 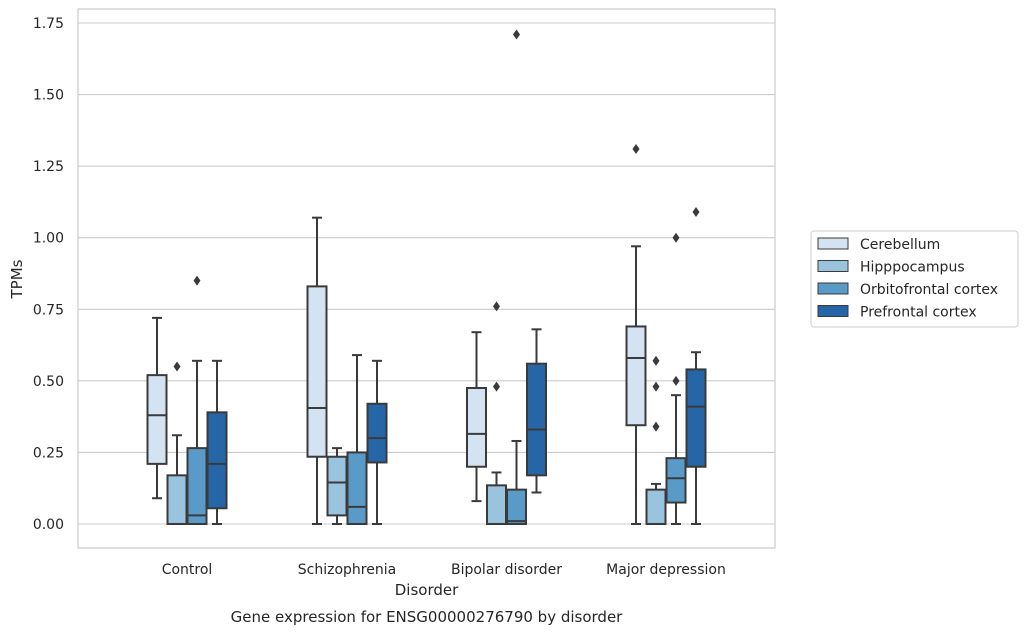 I want to click on legend-label: Prefrontal cortex, so click(x=918, y=313).